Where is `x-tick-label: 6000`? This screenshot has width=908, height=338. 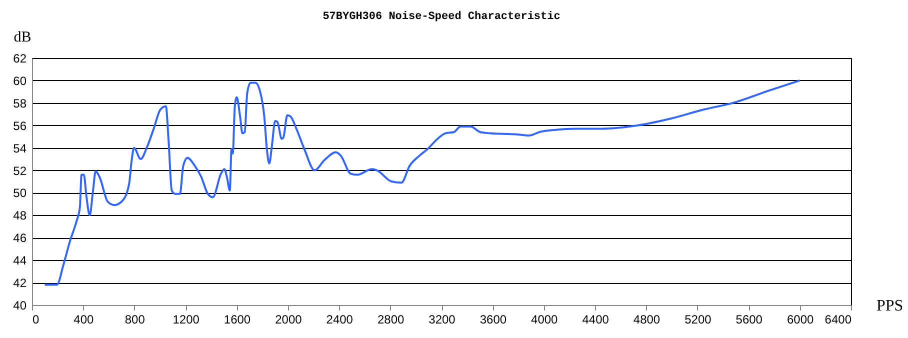
x-tick-label: 6000 is located at coordinates (800, 319).